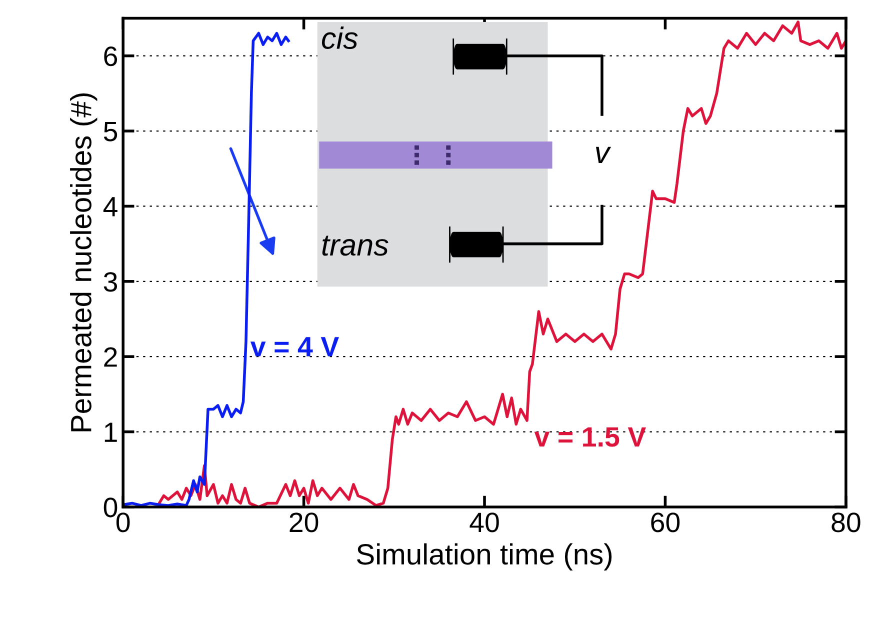 Image resolution: width=873 pixels, height=629 pixels. Describe the element at coordinates (340, 37) in the screenshot. I see `annotation: cis` at that location.